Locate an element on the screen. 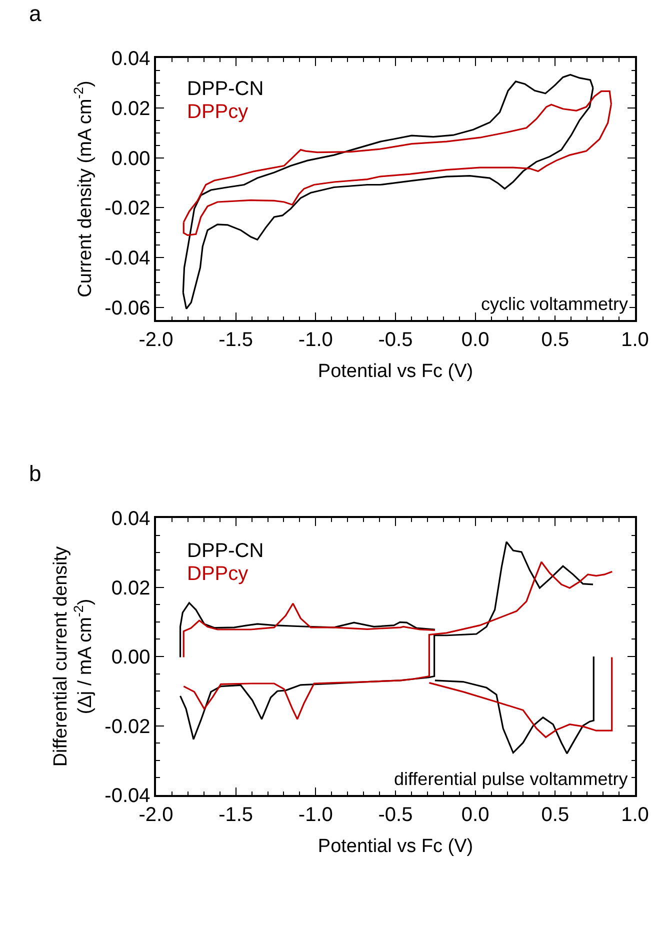  text: DPPcy is located at coordinates (217, 112).